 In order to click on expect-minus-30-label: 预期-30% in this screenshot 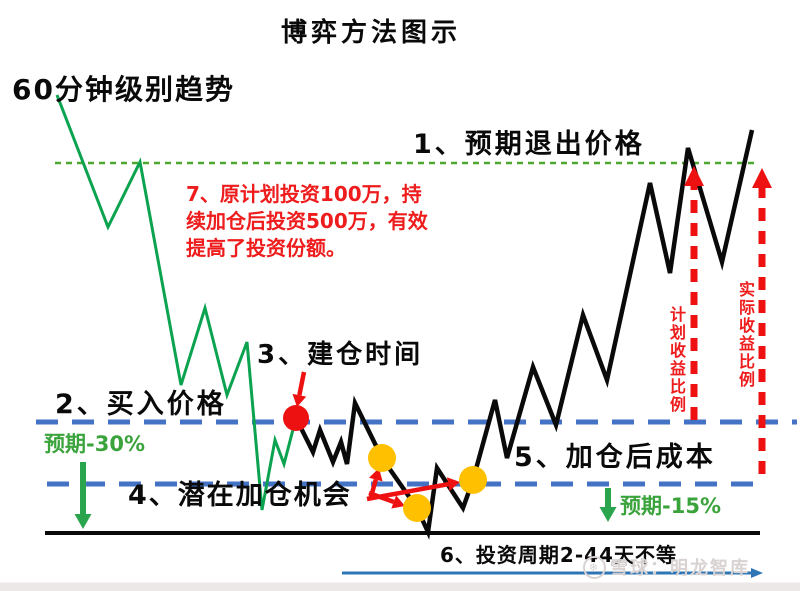, I will do `click(94, 444)`.